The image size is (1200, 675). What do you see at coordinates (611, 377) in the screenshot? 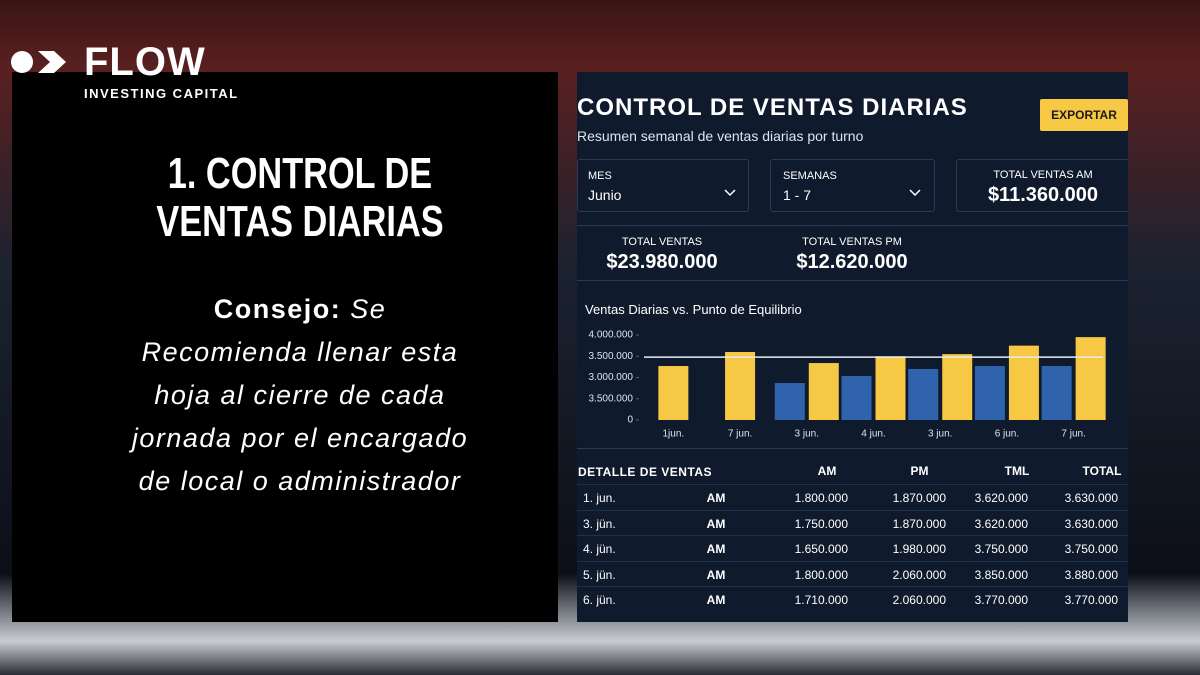
I see `y-tick-label: 3.000.000` at bounding box center [611, 377].